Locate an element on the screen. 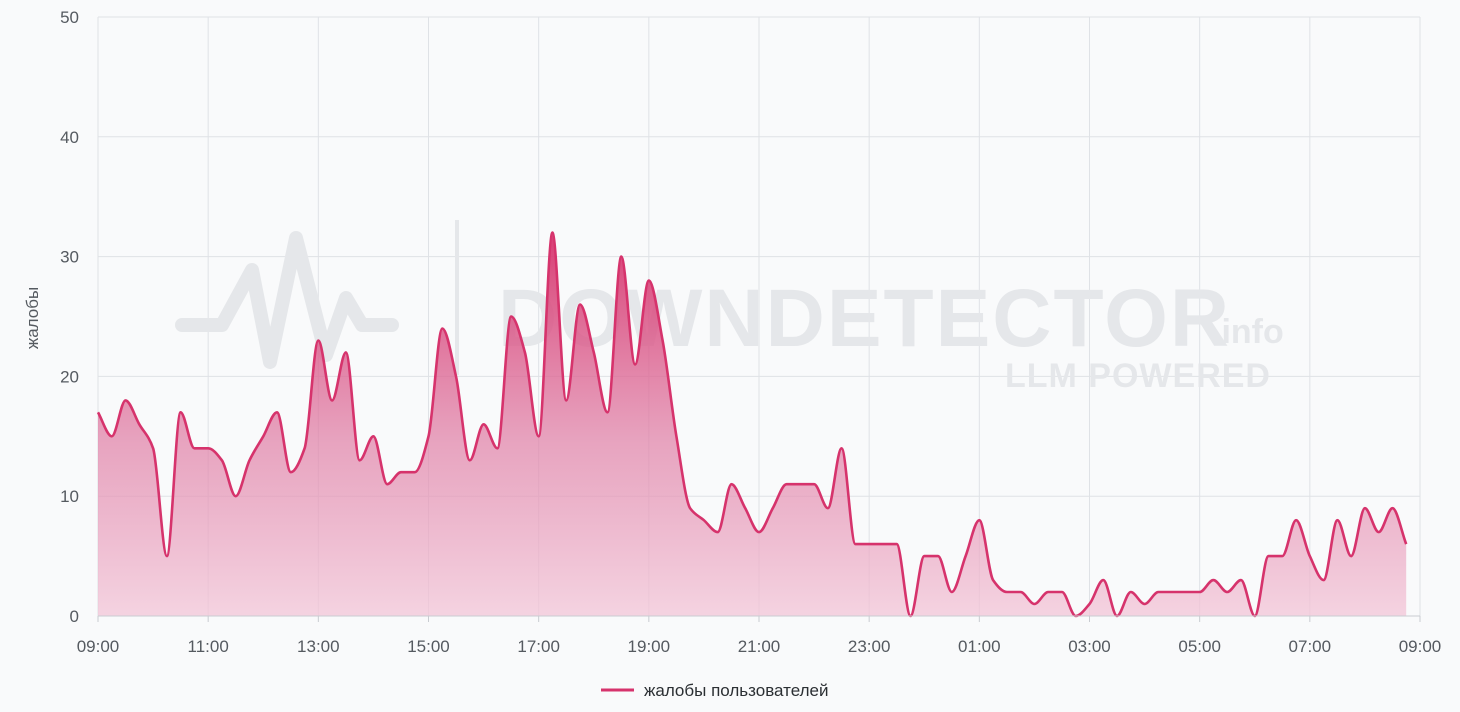 This screenshot has width=1460, height=712. x-tick-label: 19:00 is located at coordinates (649, 646).